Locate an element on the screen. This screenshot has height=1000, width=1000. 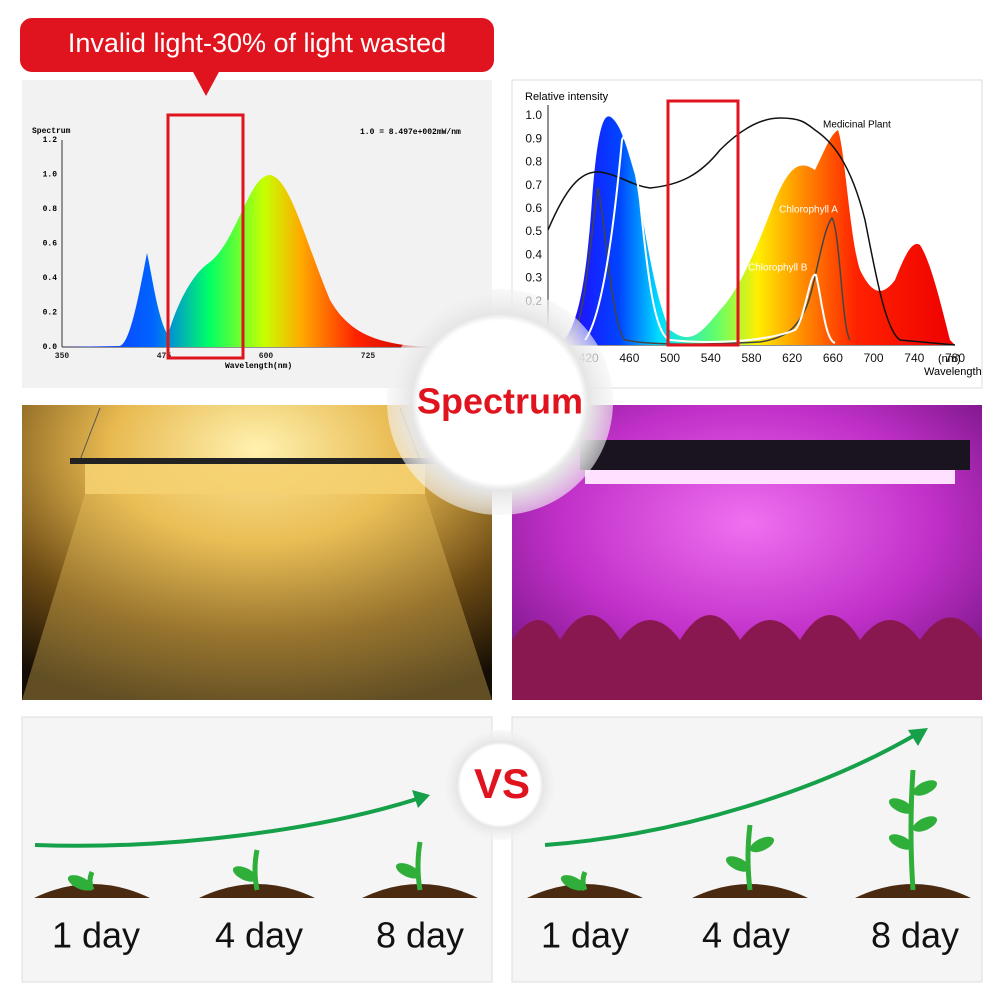
x-tick-label: 700 is located at coordinates (874, 358).